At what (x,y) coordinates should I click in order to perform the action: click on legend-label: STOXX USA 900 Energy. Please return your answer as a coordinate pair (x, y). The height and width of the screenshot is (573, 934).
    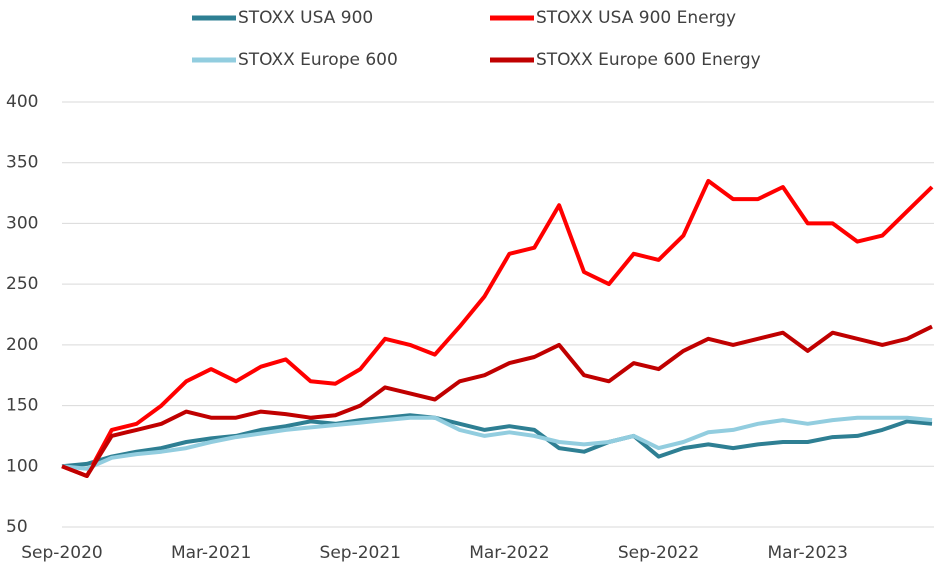
    Looking at the image, I should click on (636, 18).